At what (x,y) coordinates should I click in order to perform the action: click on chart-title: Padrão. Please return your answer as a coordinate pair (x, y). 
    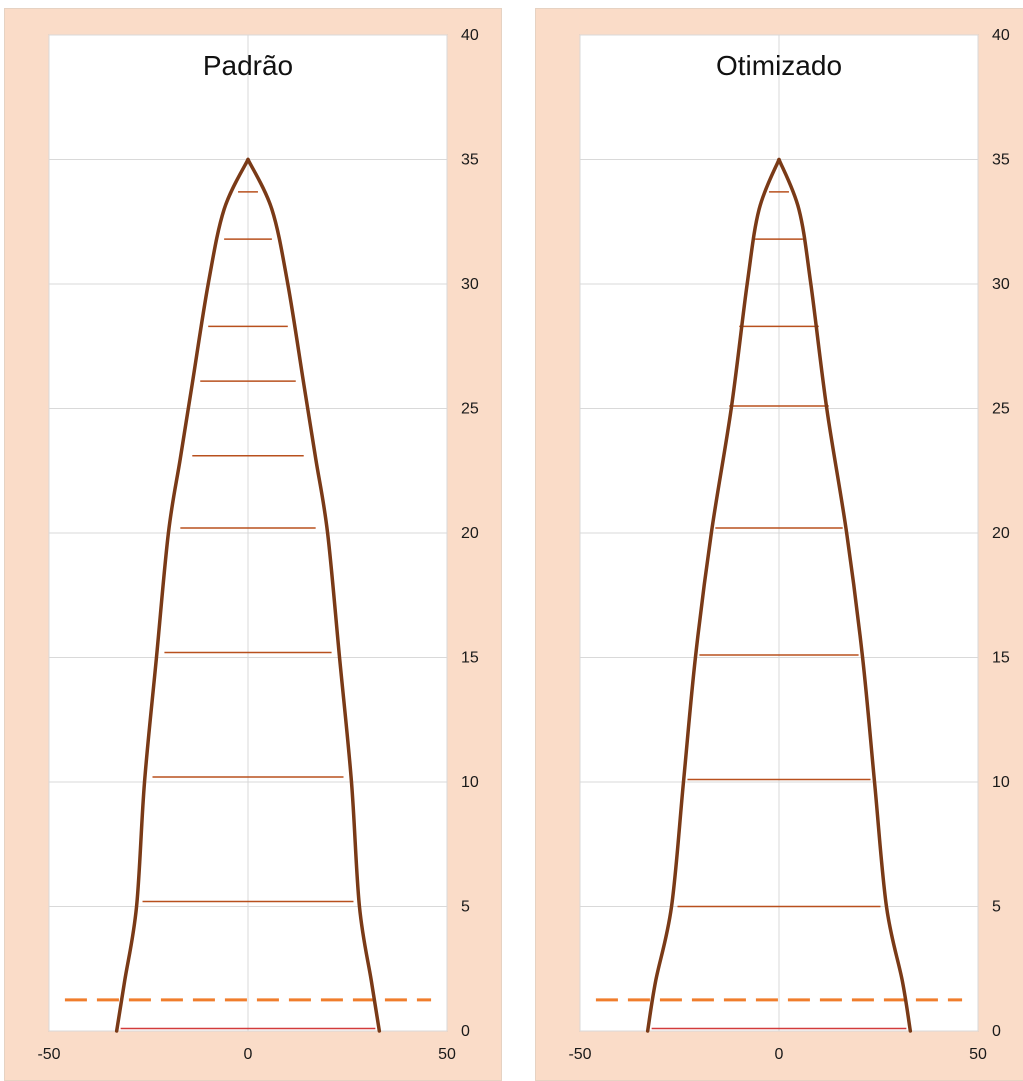
    Looking at the image, I should click on (248, 65).